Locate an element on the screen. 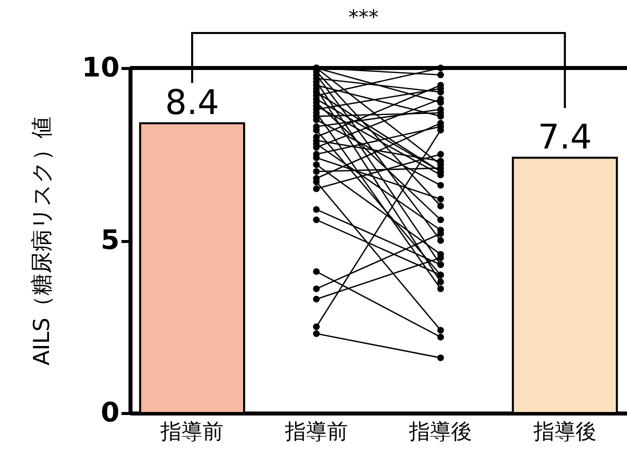 The width and height of the screenshot is (627, 462). y-tick-label: 5 is located at coordinates (110, 240).